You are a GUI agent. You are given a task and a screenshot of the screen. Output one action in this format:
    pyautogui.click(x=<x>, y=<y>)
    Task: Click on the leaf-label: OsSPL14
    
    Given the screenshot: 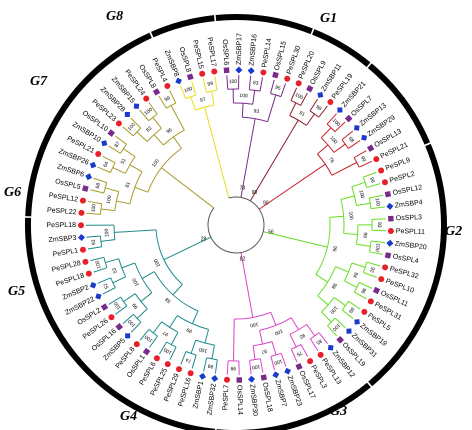 What is the action you would take?
    pyautogui.click(x=240, y=400)
    